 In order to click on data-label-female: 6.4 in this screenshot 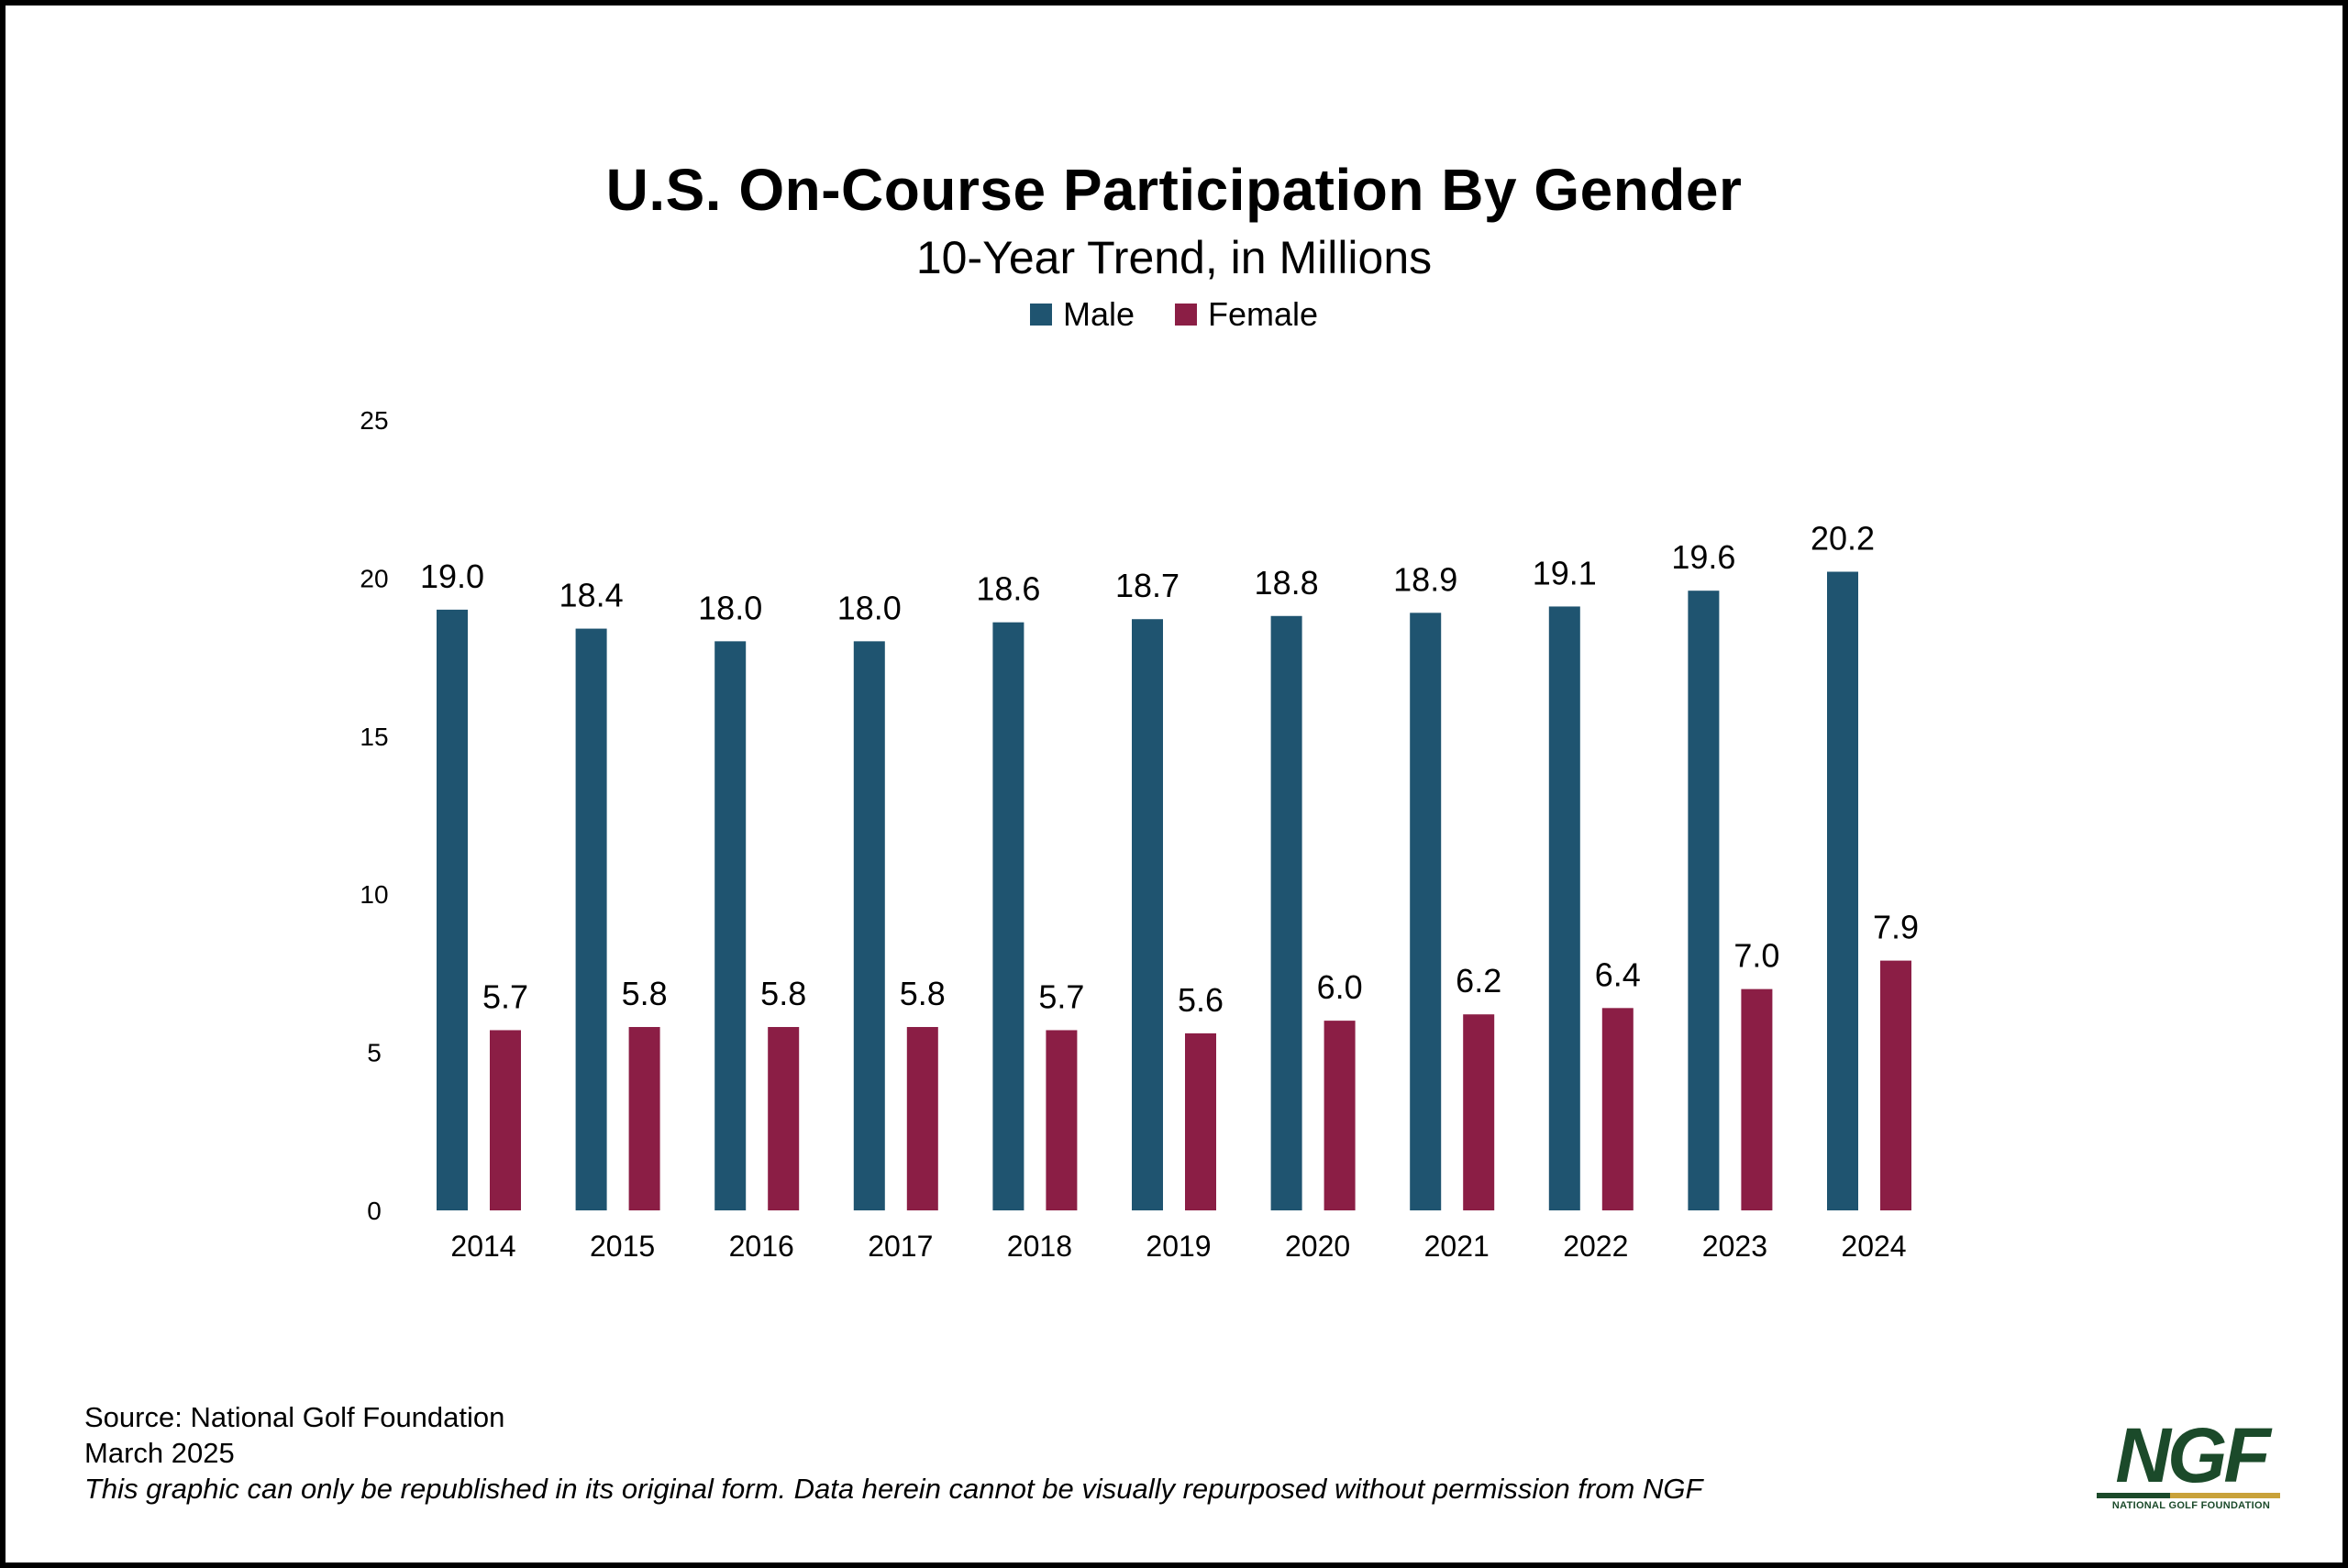, I will do `click(1618, 974)`.